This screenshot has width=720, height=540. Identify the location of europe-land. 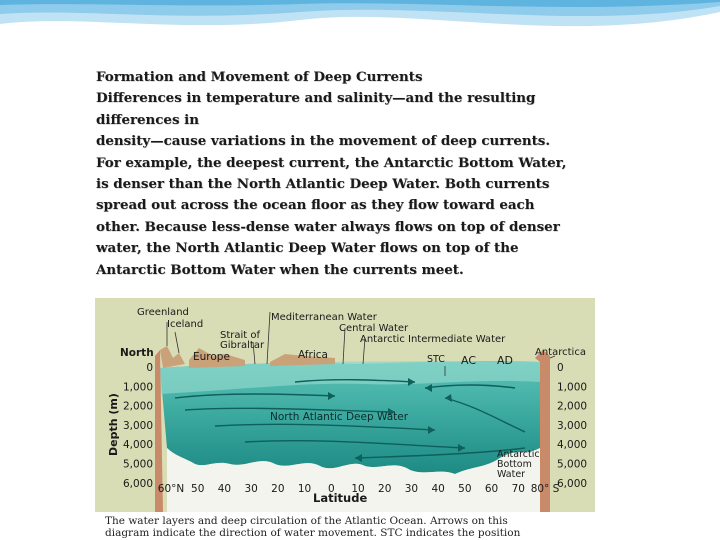
(217, 358).